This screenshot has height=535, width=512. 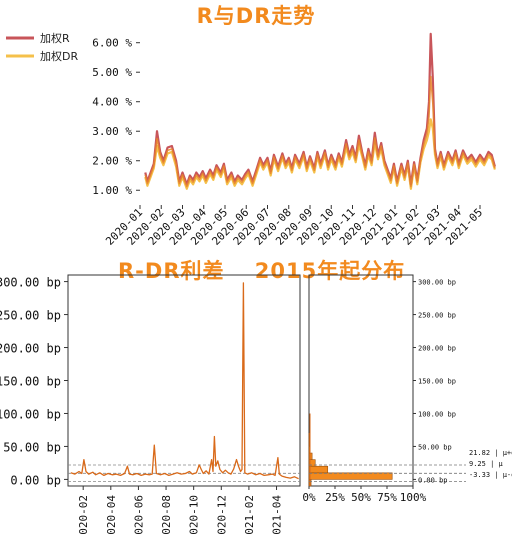 I want to click on legend-label: 加权R, so click(x=55, y=38).